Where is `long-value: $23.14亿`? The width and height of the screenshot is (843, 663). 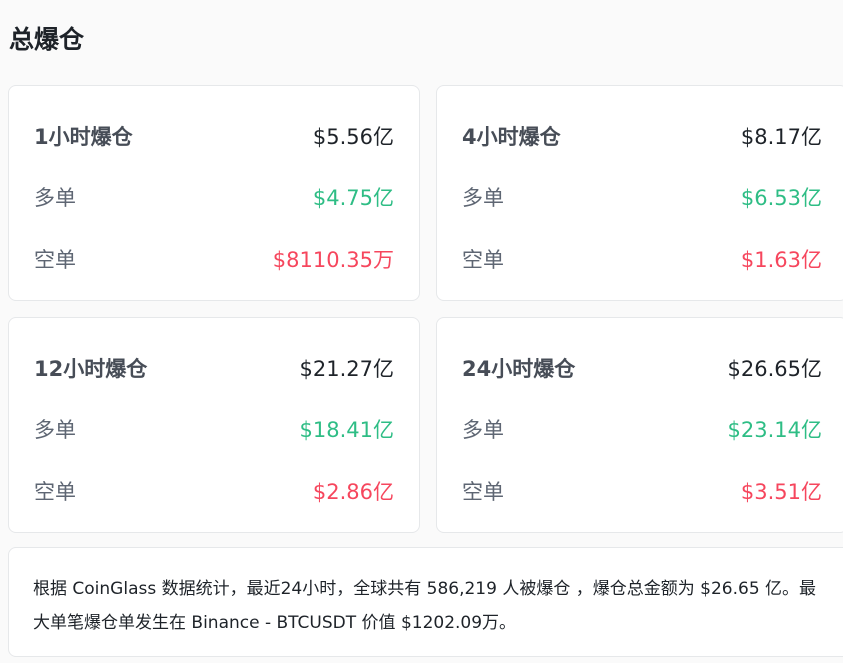 long-value: $23.14亿 is located at coordinates (774, 430).